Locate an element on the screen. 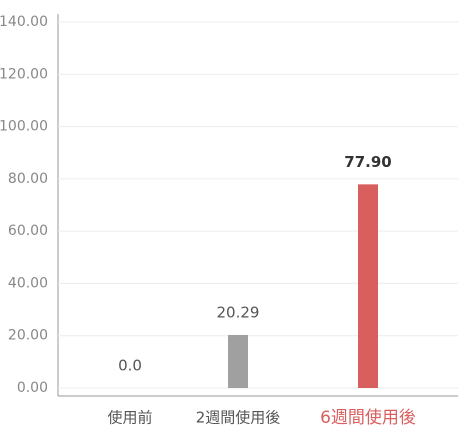 The height and width of the screenshot is (446, 458). y-tick-label: 80.00 is located at coordinates (28, 179).